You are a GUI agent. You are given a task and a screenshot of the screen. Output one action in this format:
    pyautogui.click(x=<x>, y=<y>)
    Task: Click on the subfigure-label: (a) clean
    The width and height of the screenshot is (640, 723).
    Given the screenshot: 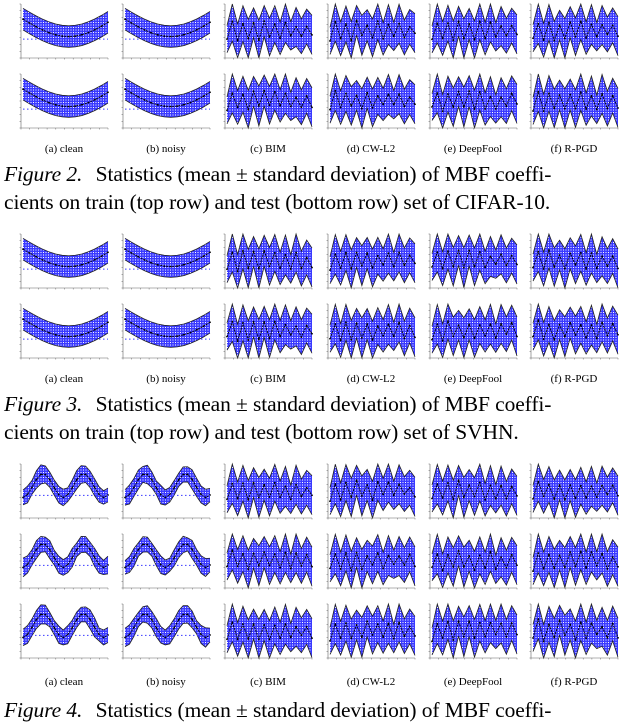 What is the action you would take?
    pyautogui.click(x=64, y=682)
    